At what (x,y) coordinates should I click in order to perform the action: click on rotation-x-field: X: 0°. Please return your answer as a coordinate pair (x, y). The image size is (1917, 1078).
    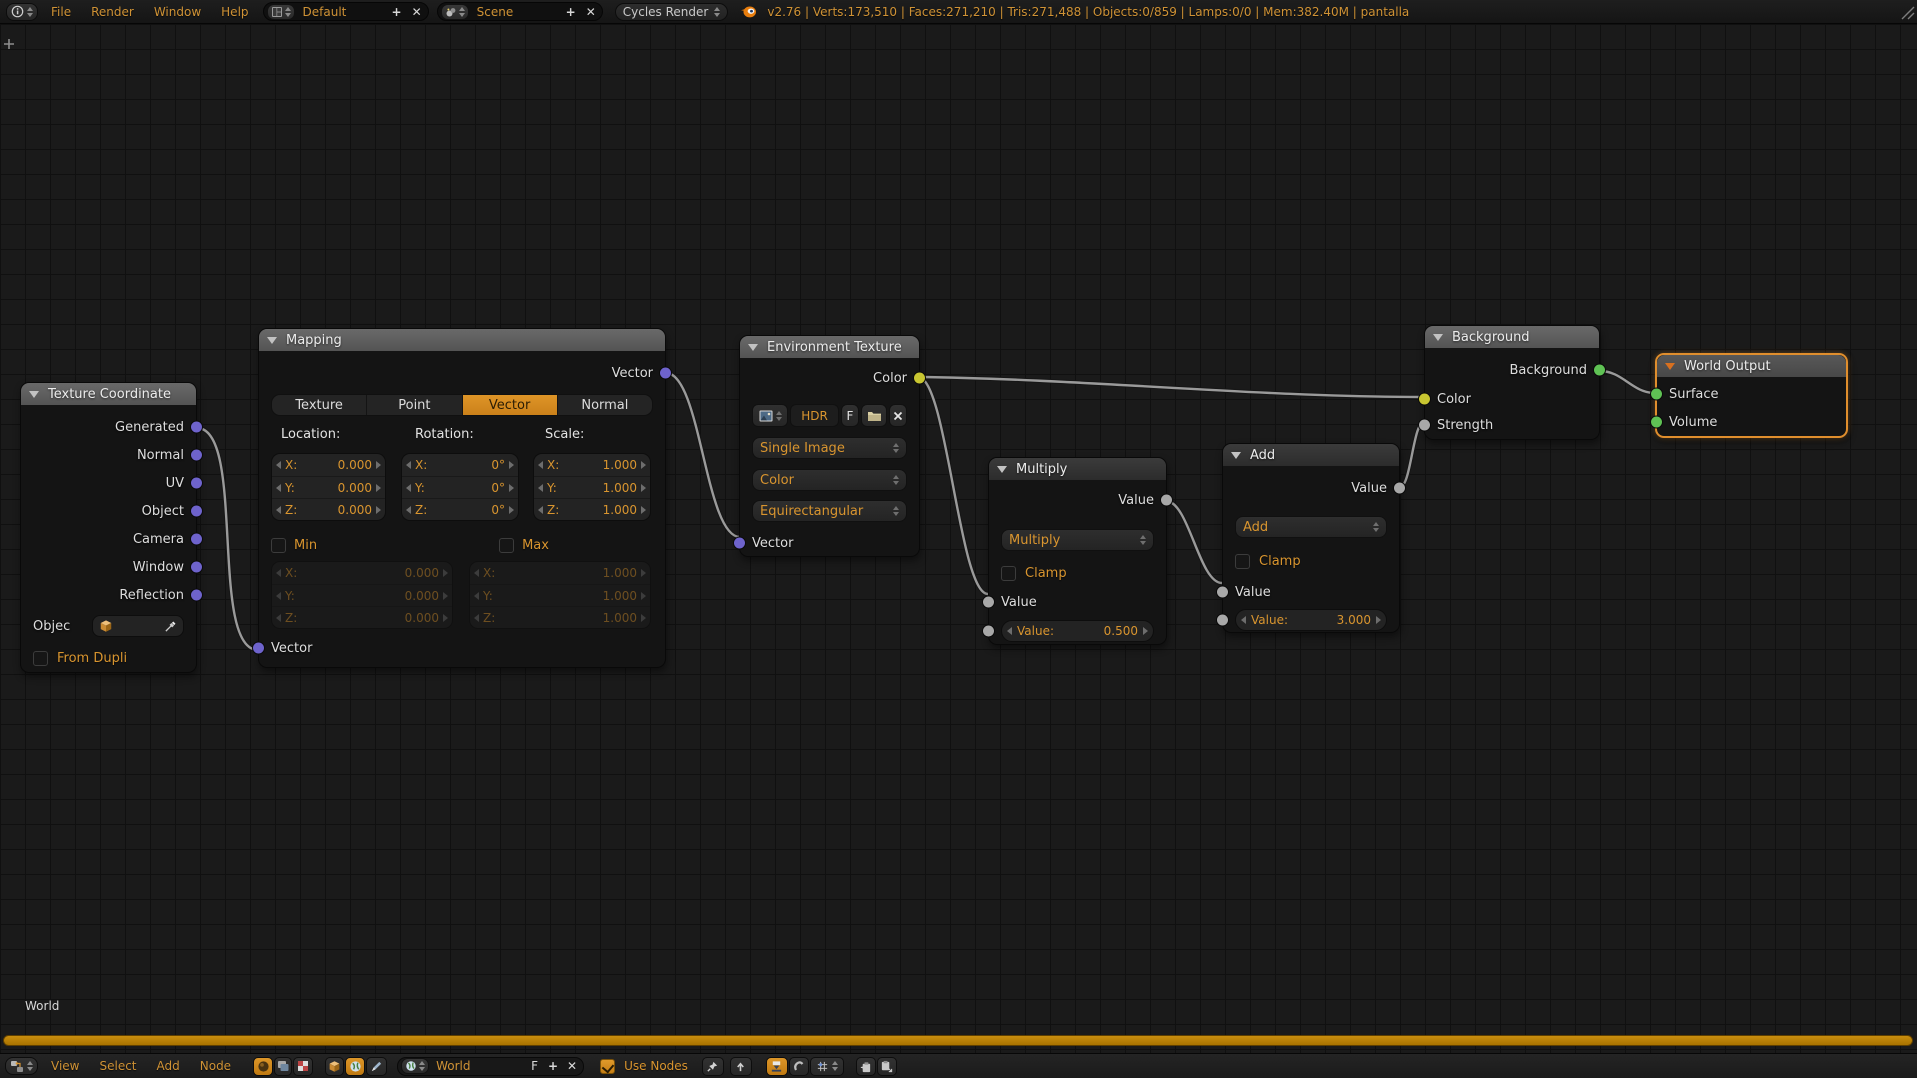
    Looking at the image, I should click on (460, 465).